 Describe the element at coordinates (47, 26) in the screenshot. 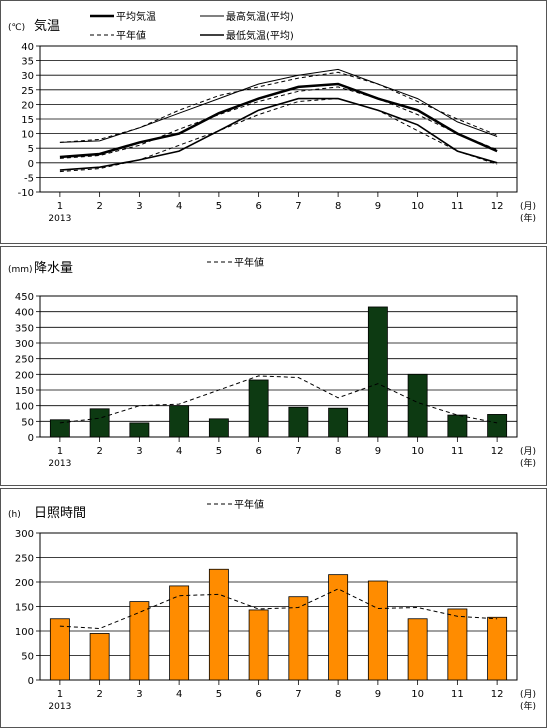

I see `chart-title: 気温` at that location.